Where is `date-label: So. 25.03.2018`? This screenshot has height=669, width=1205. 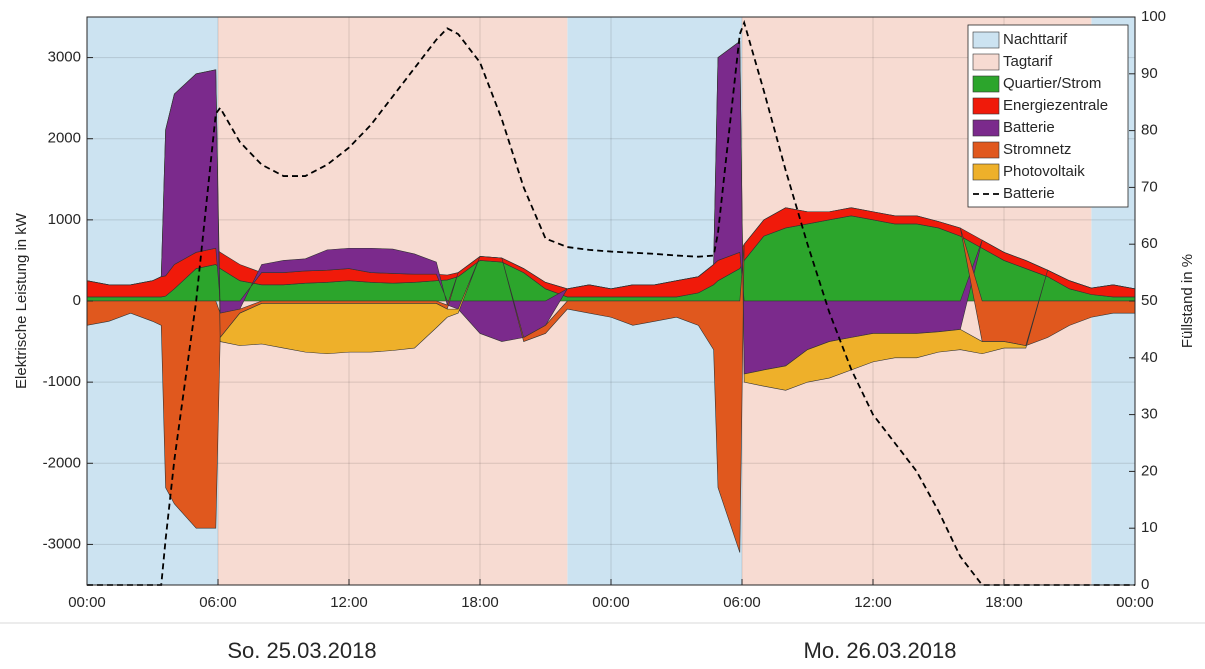 date-label: So. 25.03.2018 is located at coordinates (301, 650).